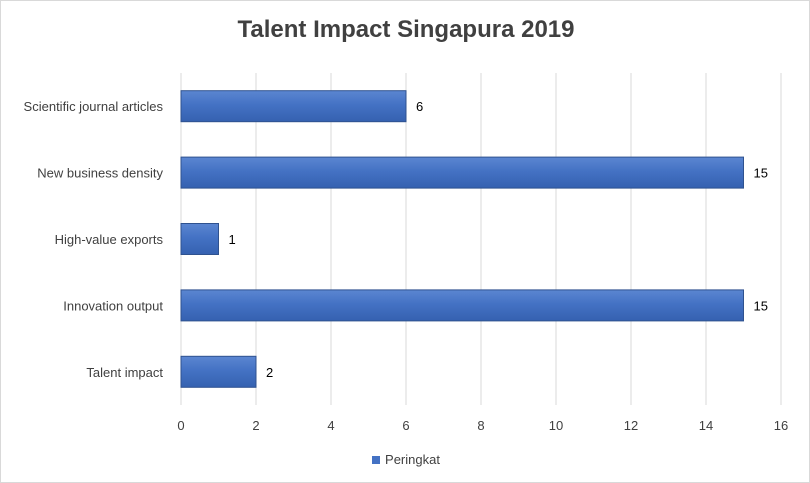  I want to click on y-category-label: Scientific journal articles, so click(94, 106).